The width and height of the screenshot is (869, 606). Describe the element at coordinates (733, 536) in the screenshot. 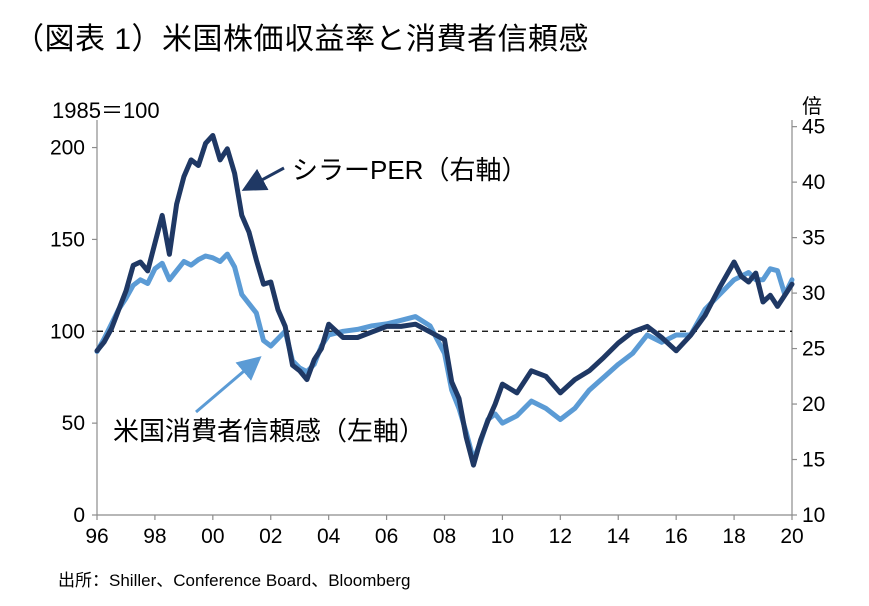

I see `x-axis-tick-label: 18` at that location.